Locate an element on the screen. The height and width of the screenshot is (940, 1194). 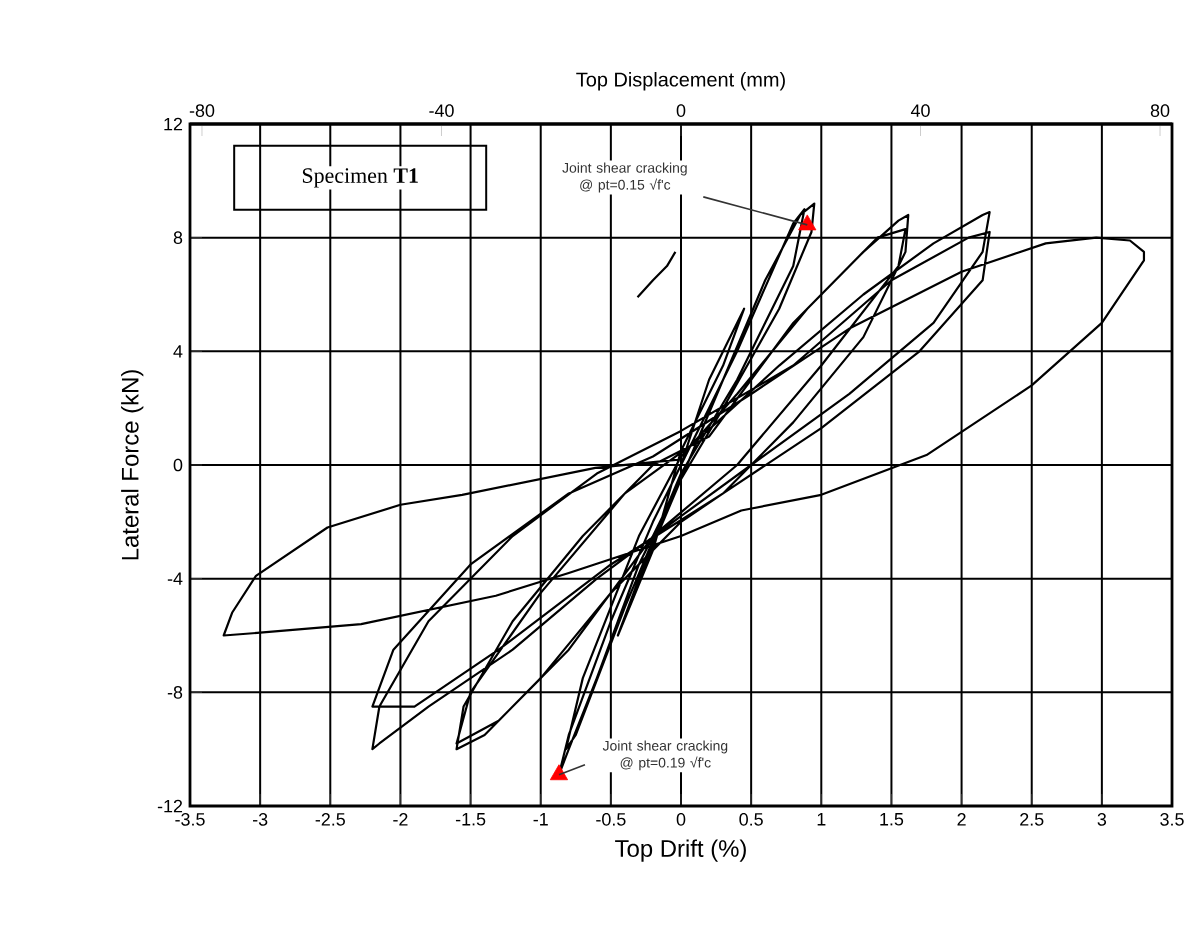
x2-tick-label: -80 is located at coordinates (202, 110).